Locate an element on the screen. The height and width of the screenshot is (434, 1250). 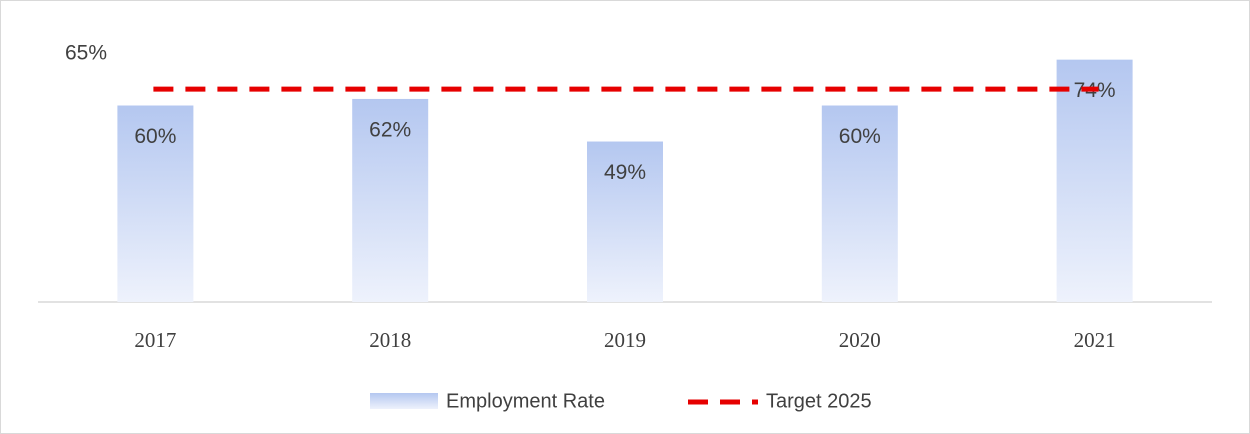
data-label: 49% is located at coordinates (625, 172).